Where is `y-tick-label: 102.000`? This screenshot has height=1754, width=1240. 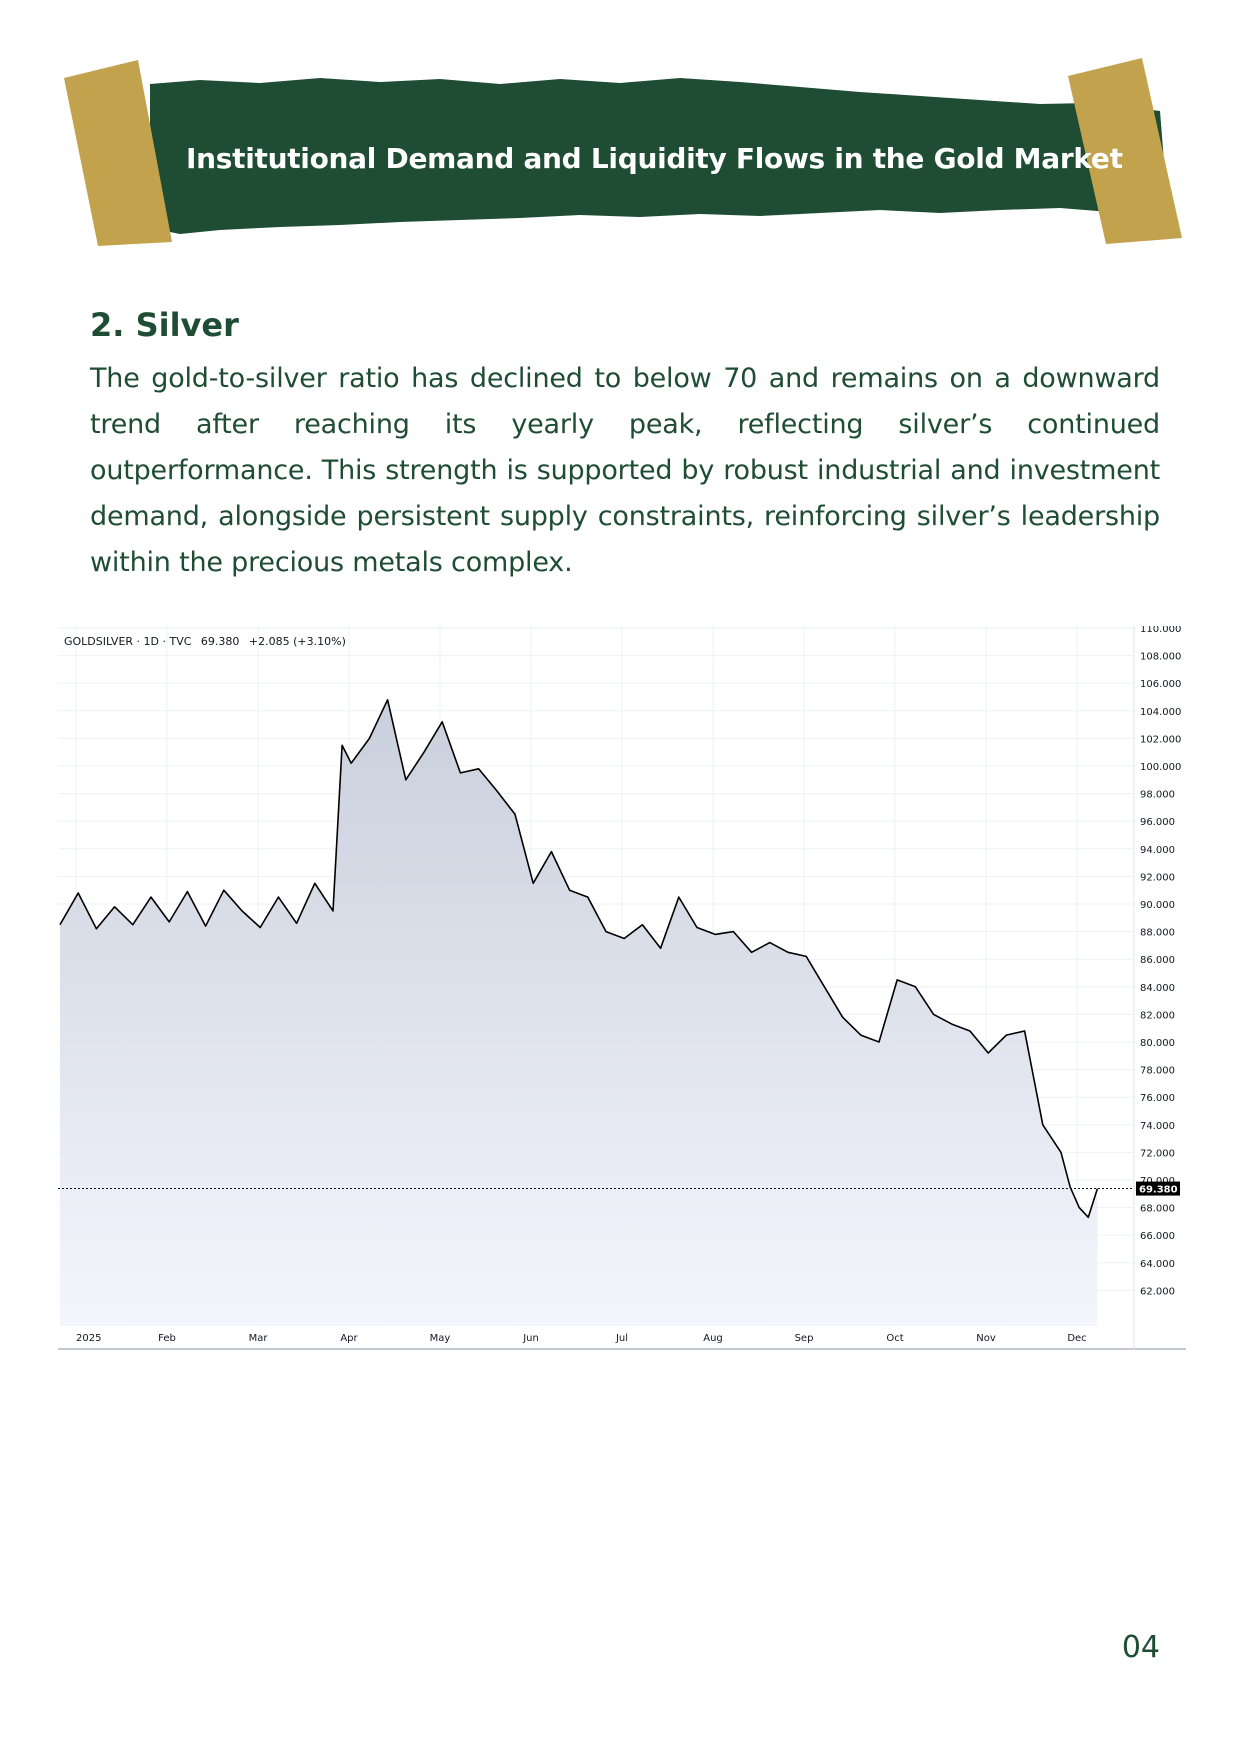 y-tick-label: 102.000 is located at coordinates (1160, 739).